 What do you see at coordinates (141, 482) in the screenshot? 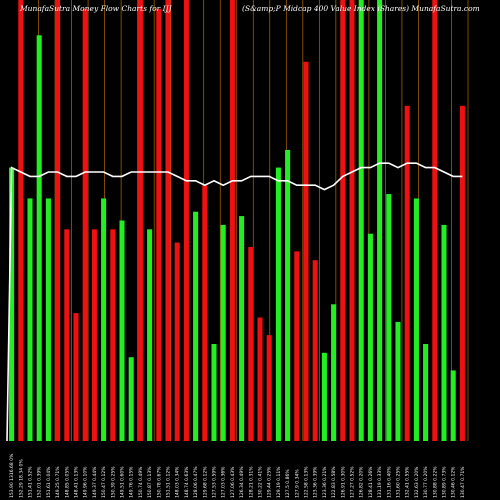
I see `x-tick-label: 150.74 0.49%` at bounding box center [141, 482].